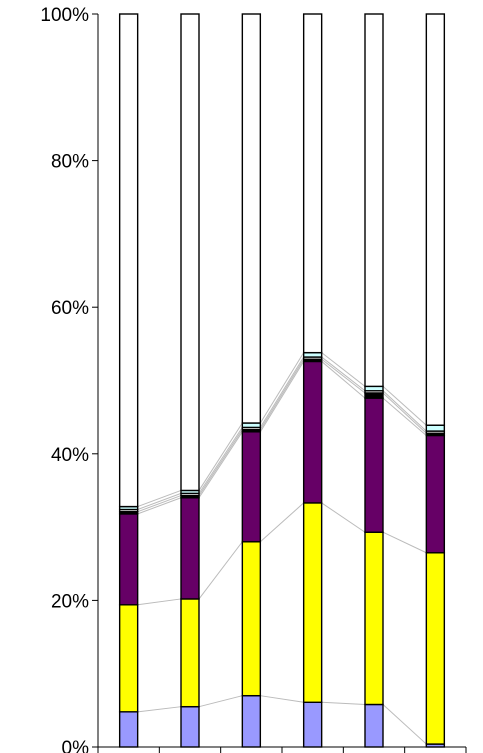 The width and height of the screenshot is (483, 753). What do you see at coordinates (70, 601) in the screenshot?
I see `y-tick-label-20: 20%` at bounding box center [70, 601].